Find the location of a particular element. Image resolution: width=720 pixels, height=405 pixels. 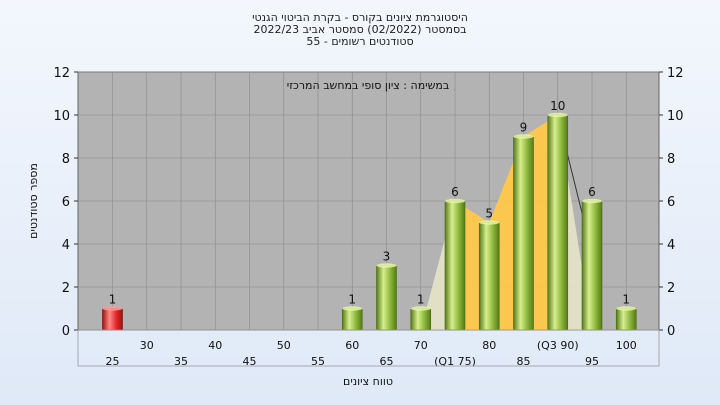

y-ticks-left: 0 2 4 6 8 10 12 is located at coordinates (65, 202).